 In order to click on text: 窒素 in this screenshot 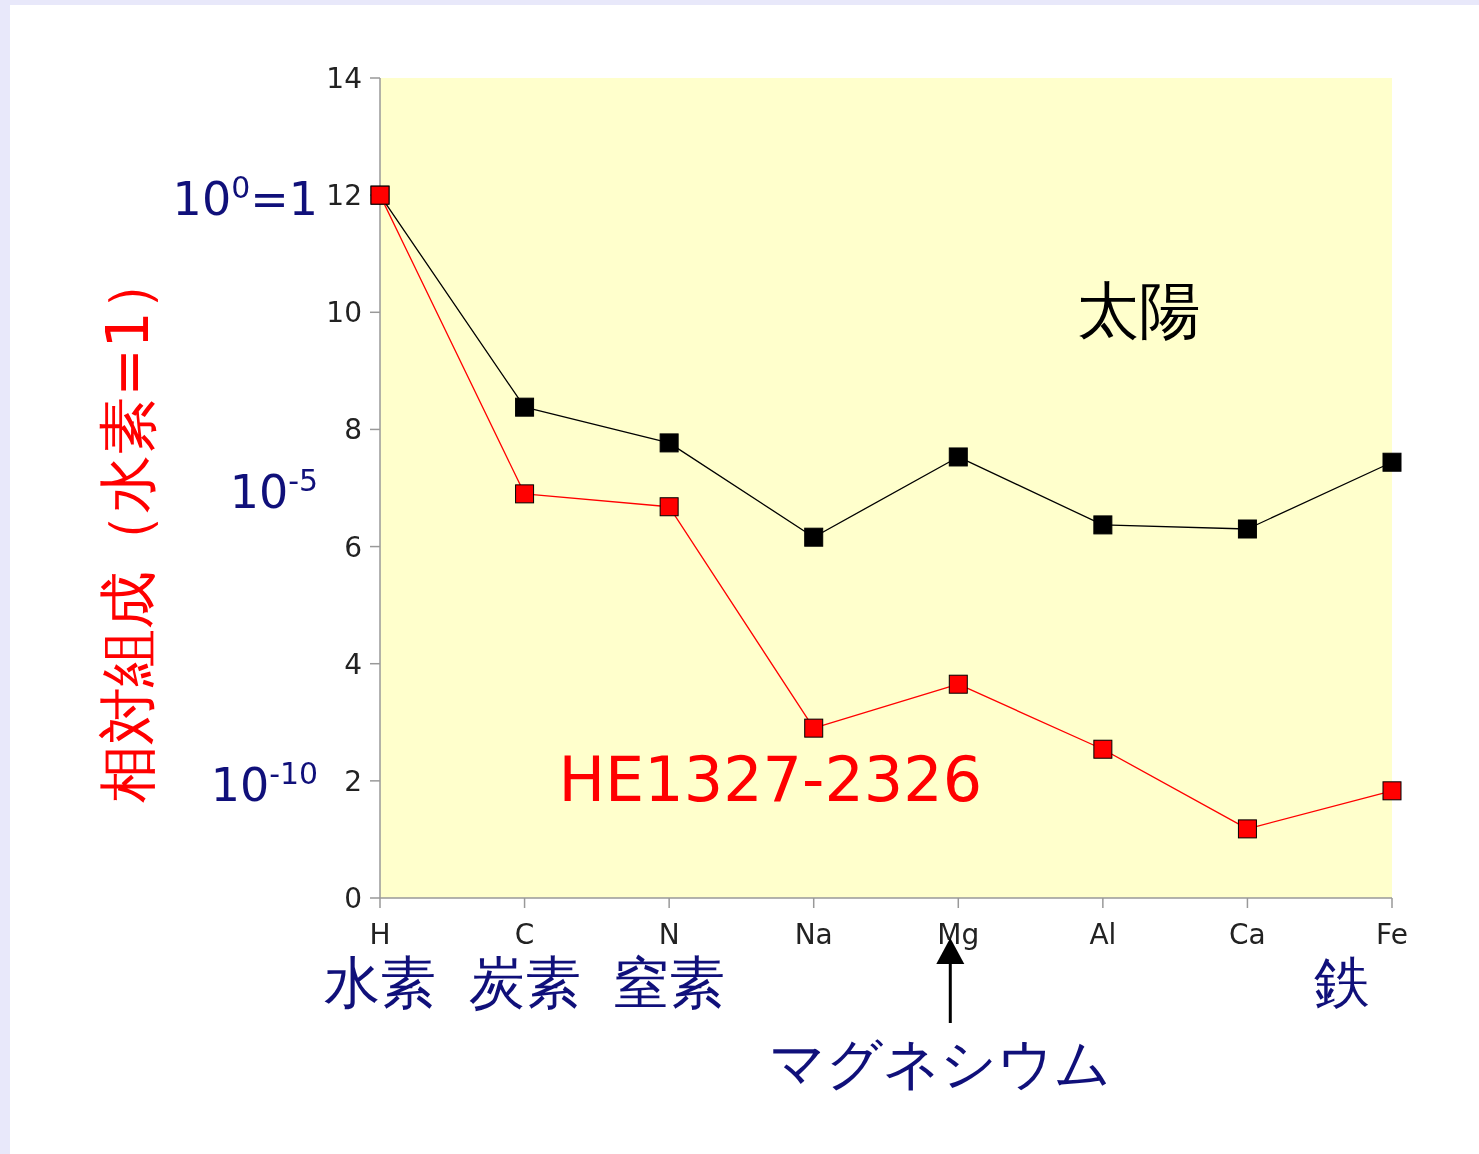, I will do `click(669, 982)`.